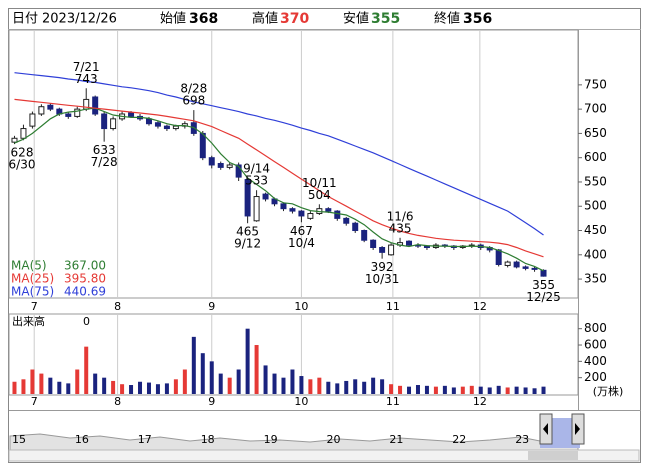  I want to click on annotation-price: 465, so click(247, 232).